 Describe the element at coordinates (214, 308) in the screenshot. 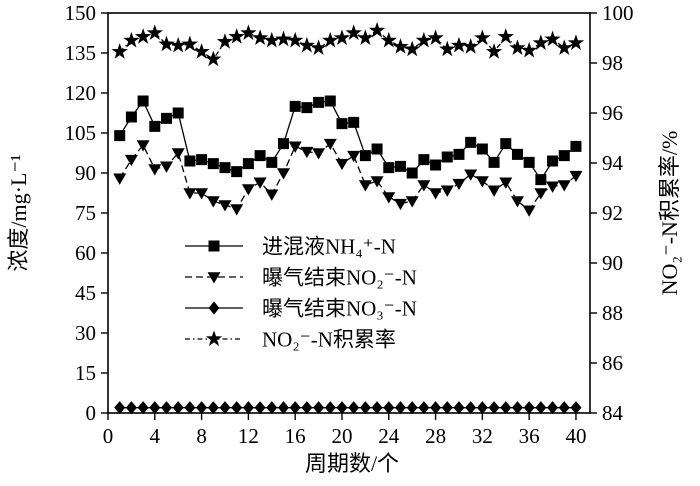

I see `legend-diamond-marker-icon` at that location.